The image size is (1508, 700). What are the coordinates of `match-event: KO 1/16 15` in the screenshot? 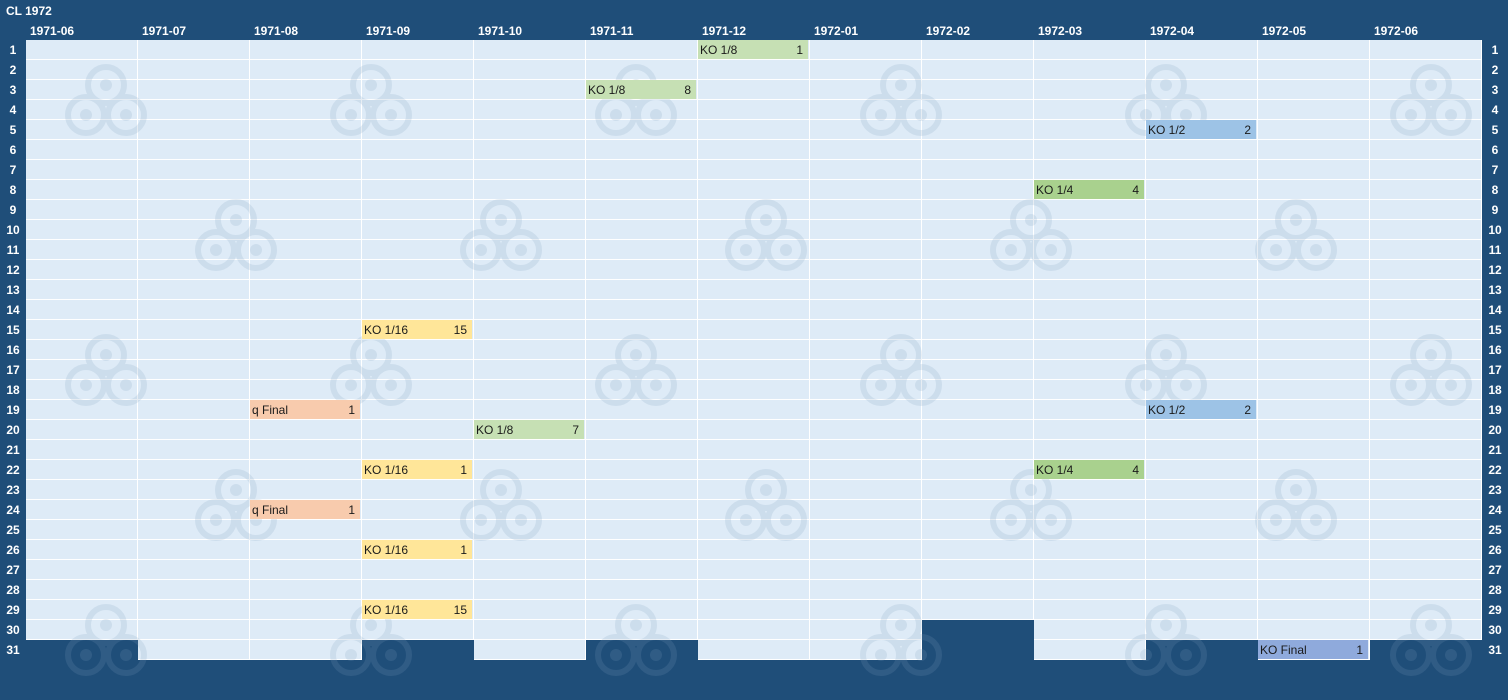 It's located at (417, 609).